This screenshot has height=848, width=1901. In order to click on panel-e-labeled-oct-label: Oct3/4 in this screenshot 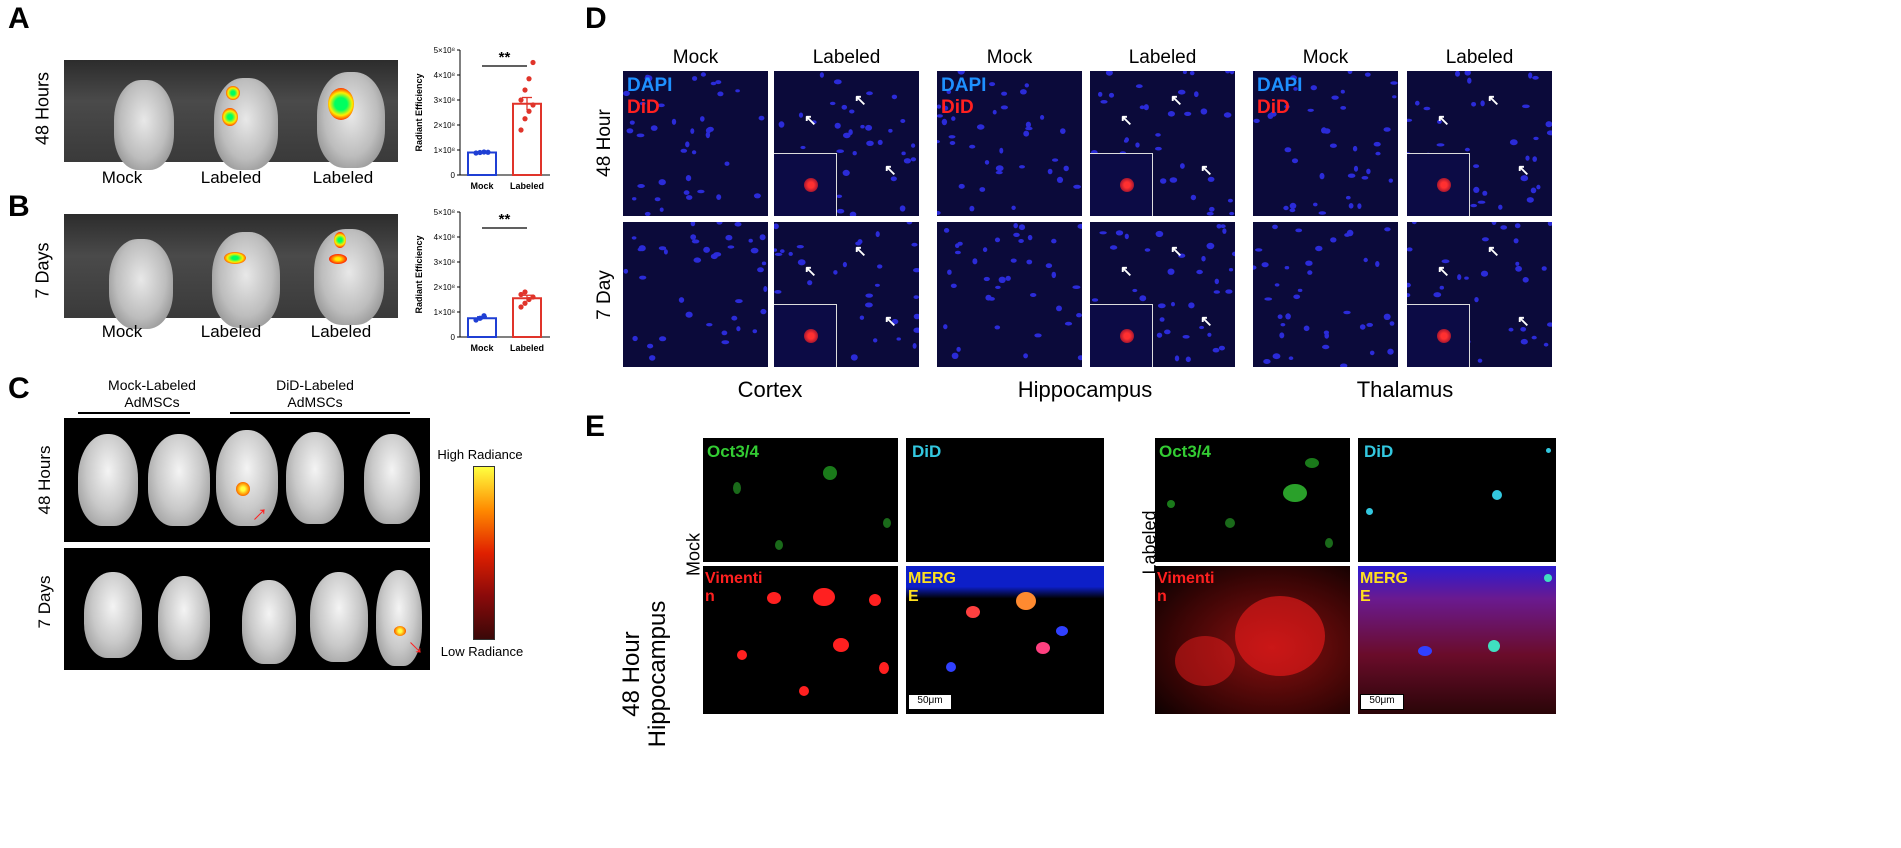, I will do `click(1185, 451)`.